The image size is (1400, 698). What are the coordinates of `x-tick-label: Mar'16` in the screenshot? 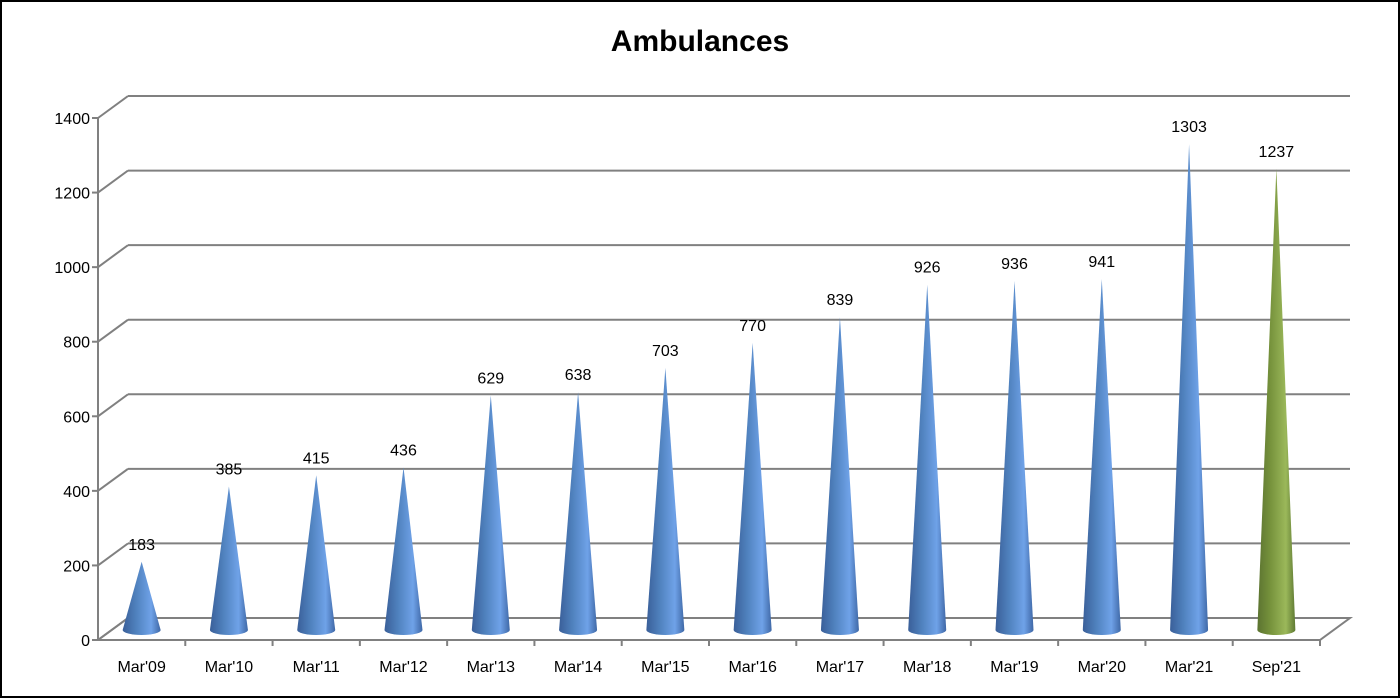 It's located at (752, 667).